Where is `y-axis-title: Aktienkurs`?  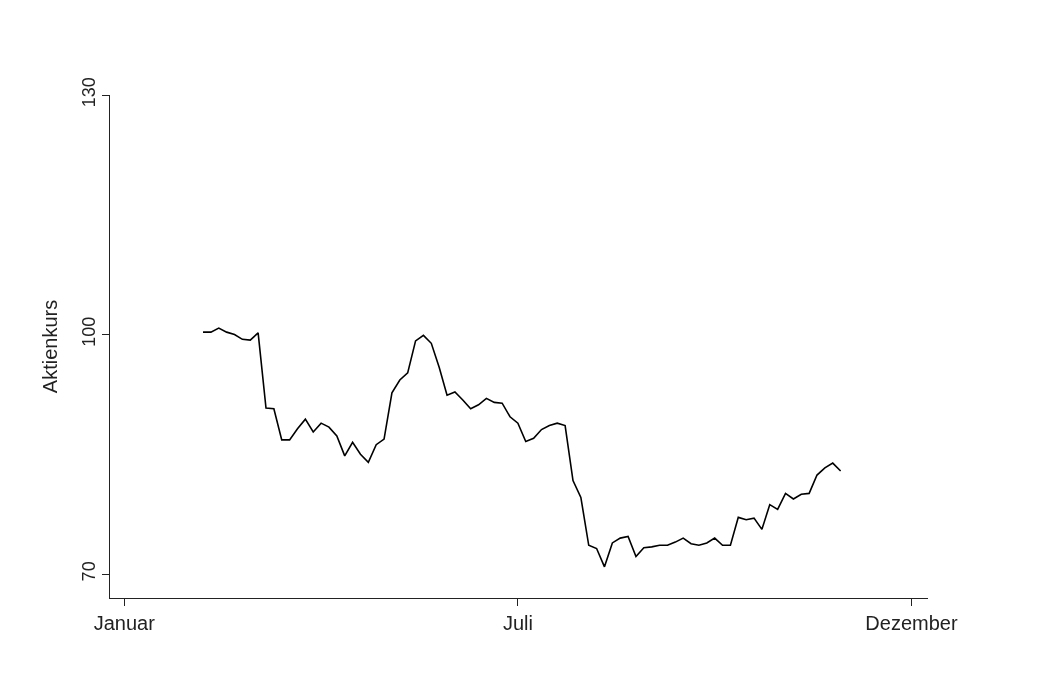 y-axis-title: Aktienkurs is located at coordinates (50, 346).